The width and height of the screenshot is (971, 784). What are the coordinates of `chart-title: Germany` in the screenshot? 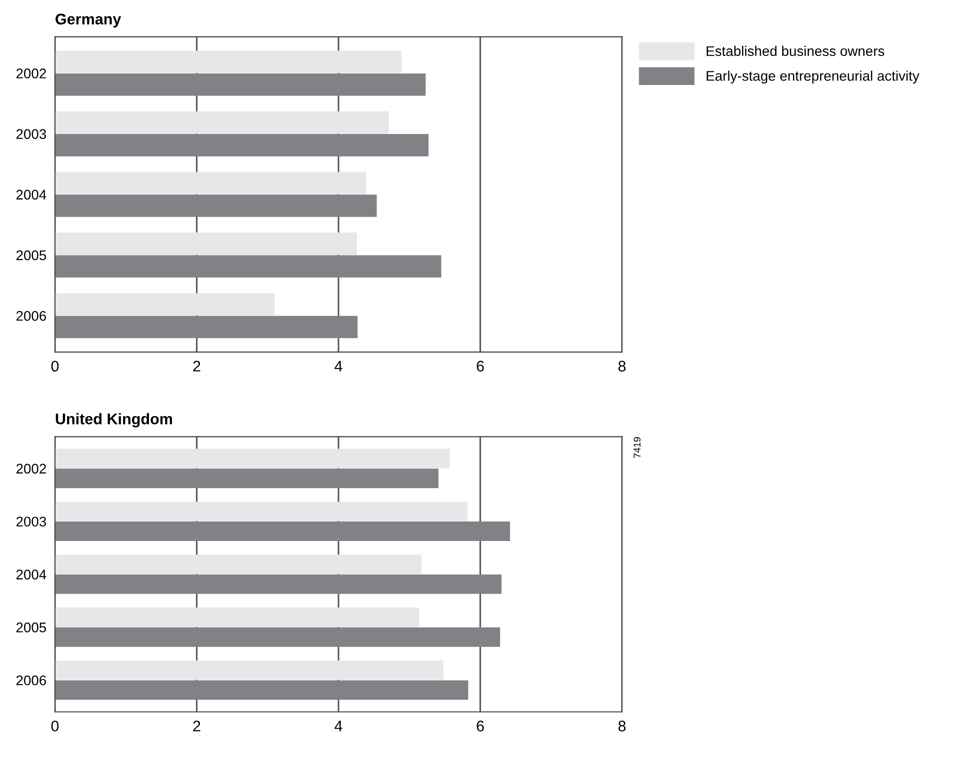 It's located at (89, 21).